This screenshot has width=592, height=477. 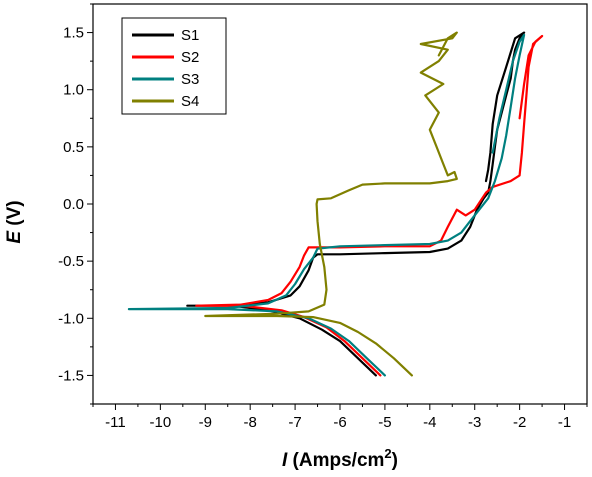 What do you see at coordinates (519, 422) in the screenshot?
I see `x-tick-label: -2` at bounding box center [519, 422].